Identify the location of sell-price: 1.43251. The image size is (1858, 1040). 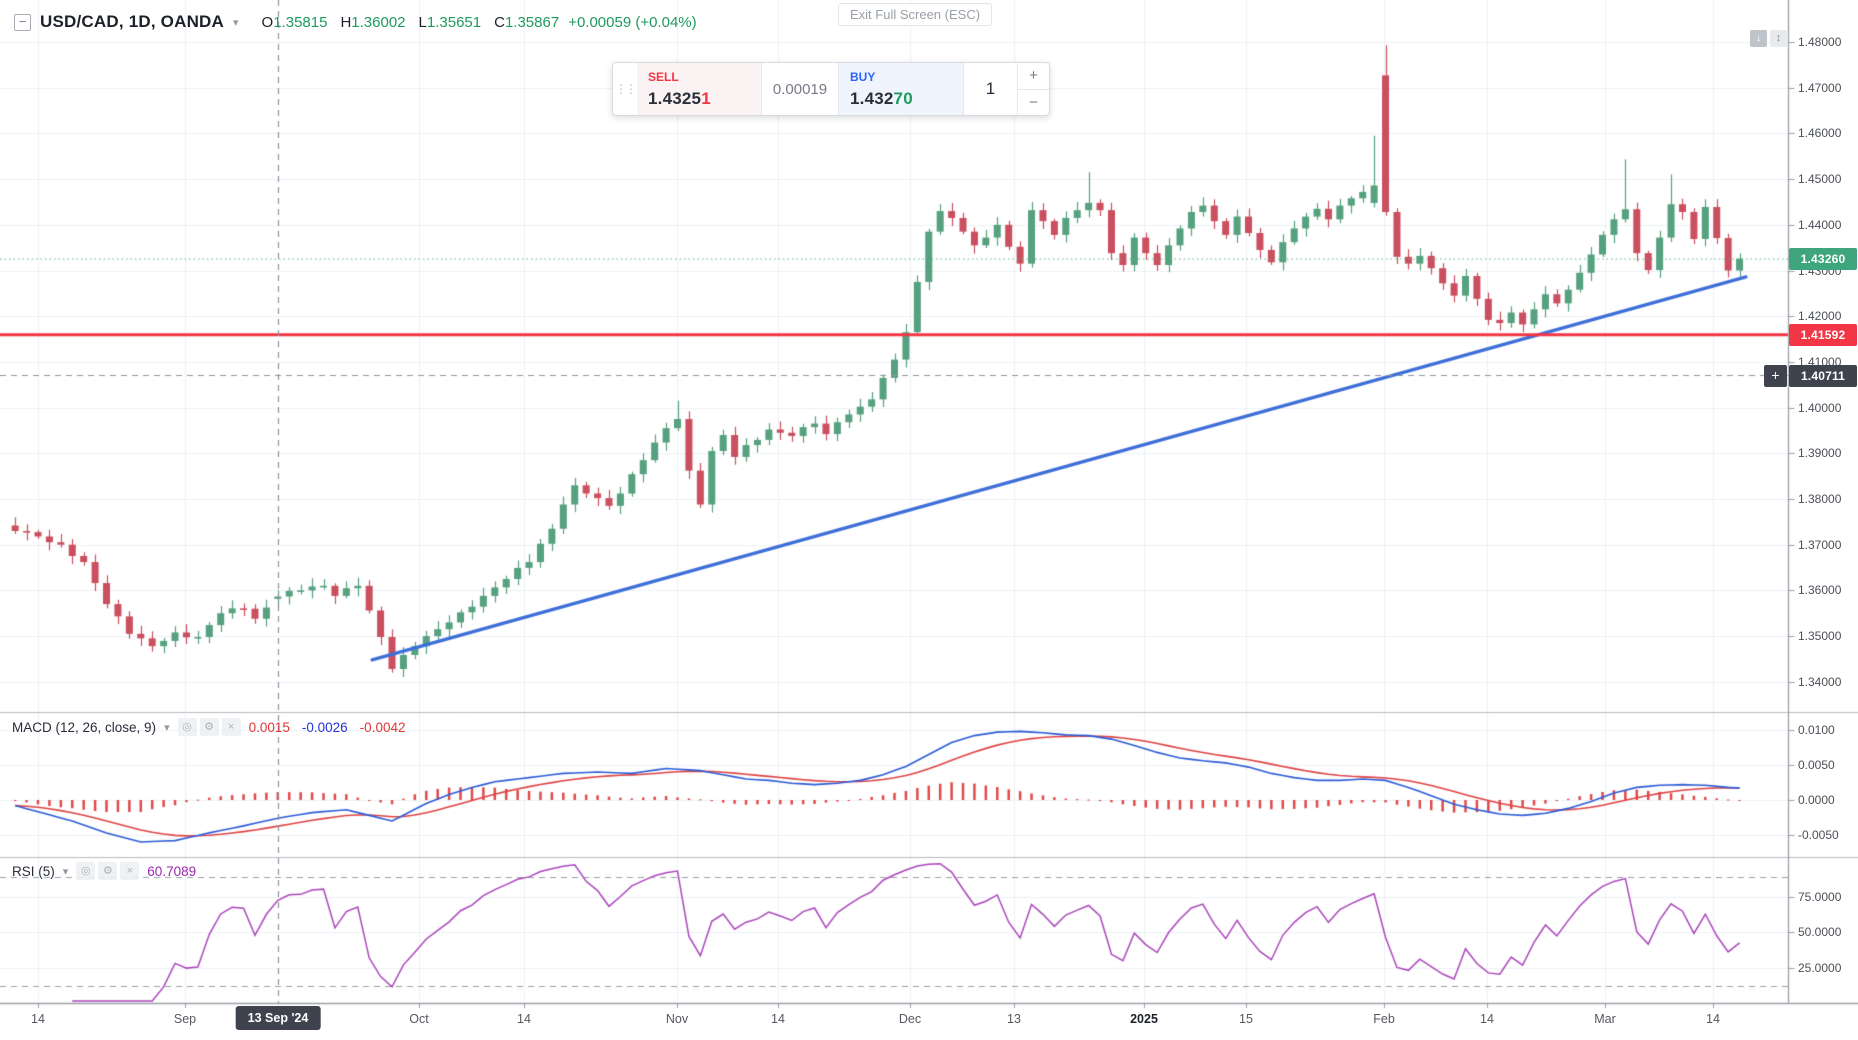
(679, 98).